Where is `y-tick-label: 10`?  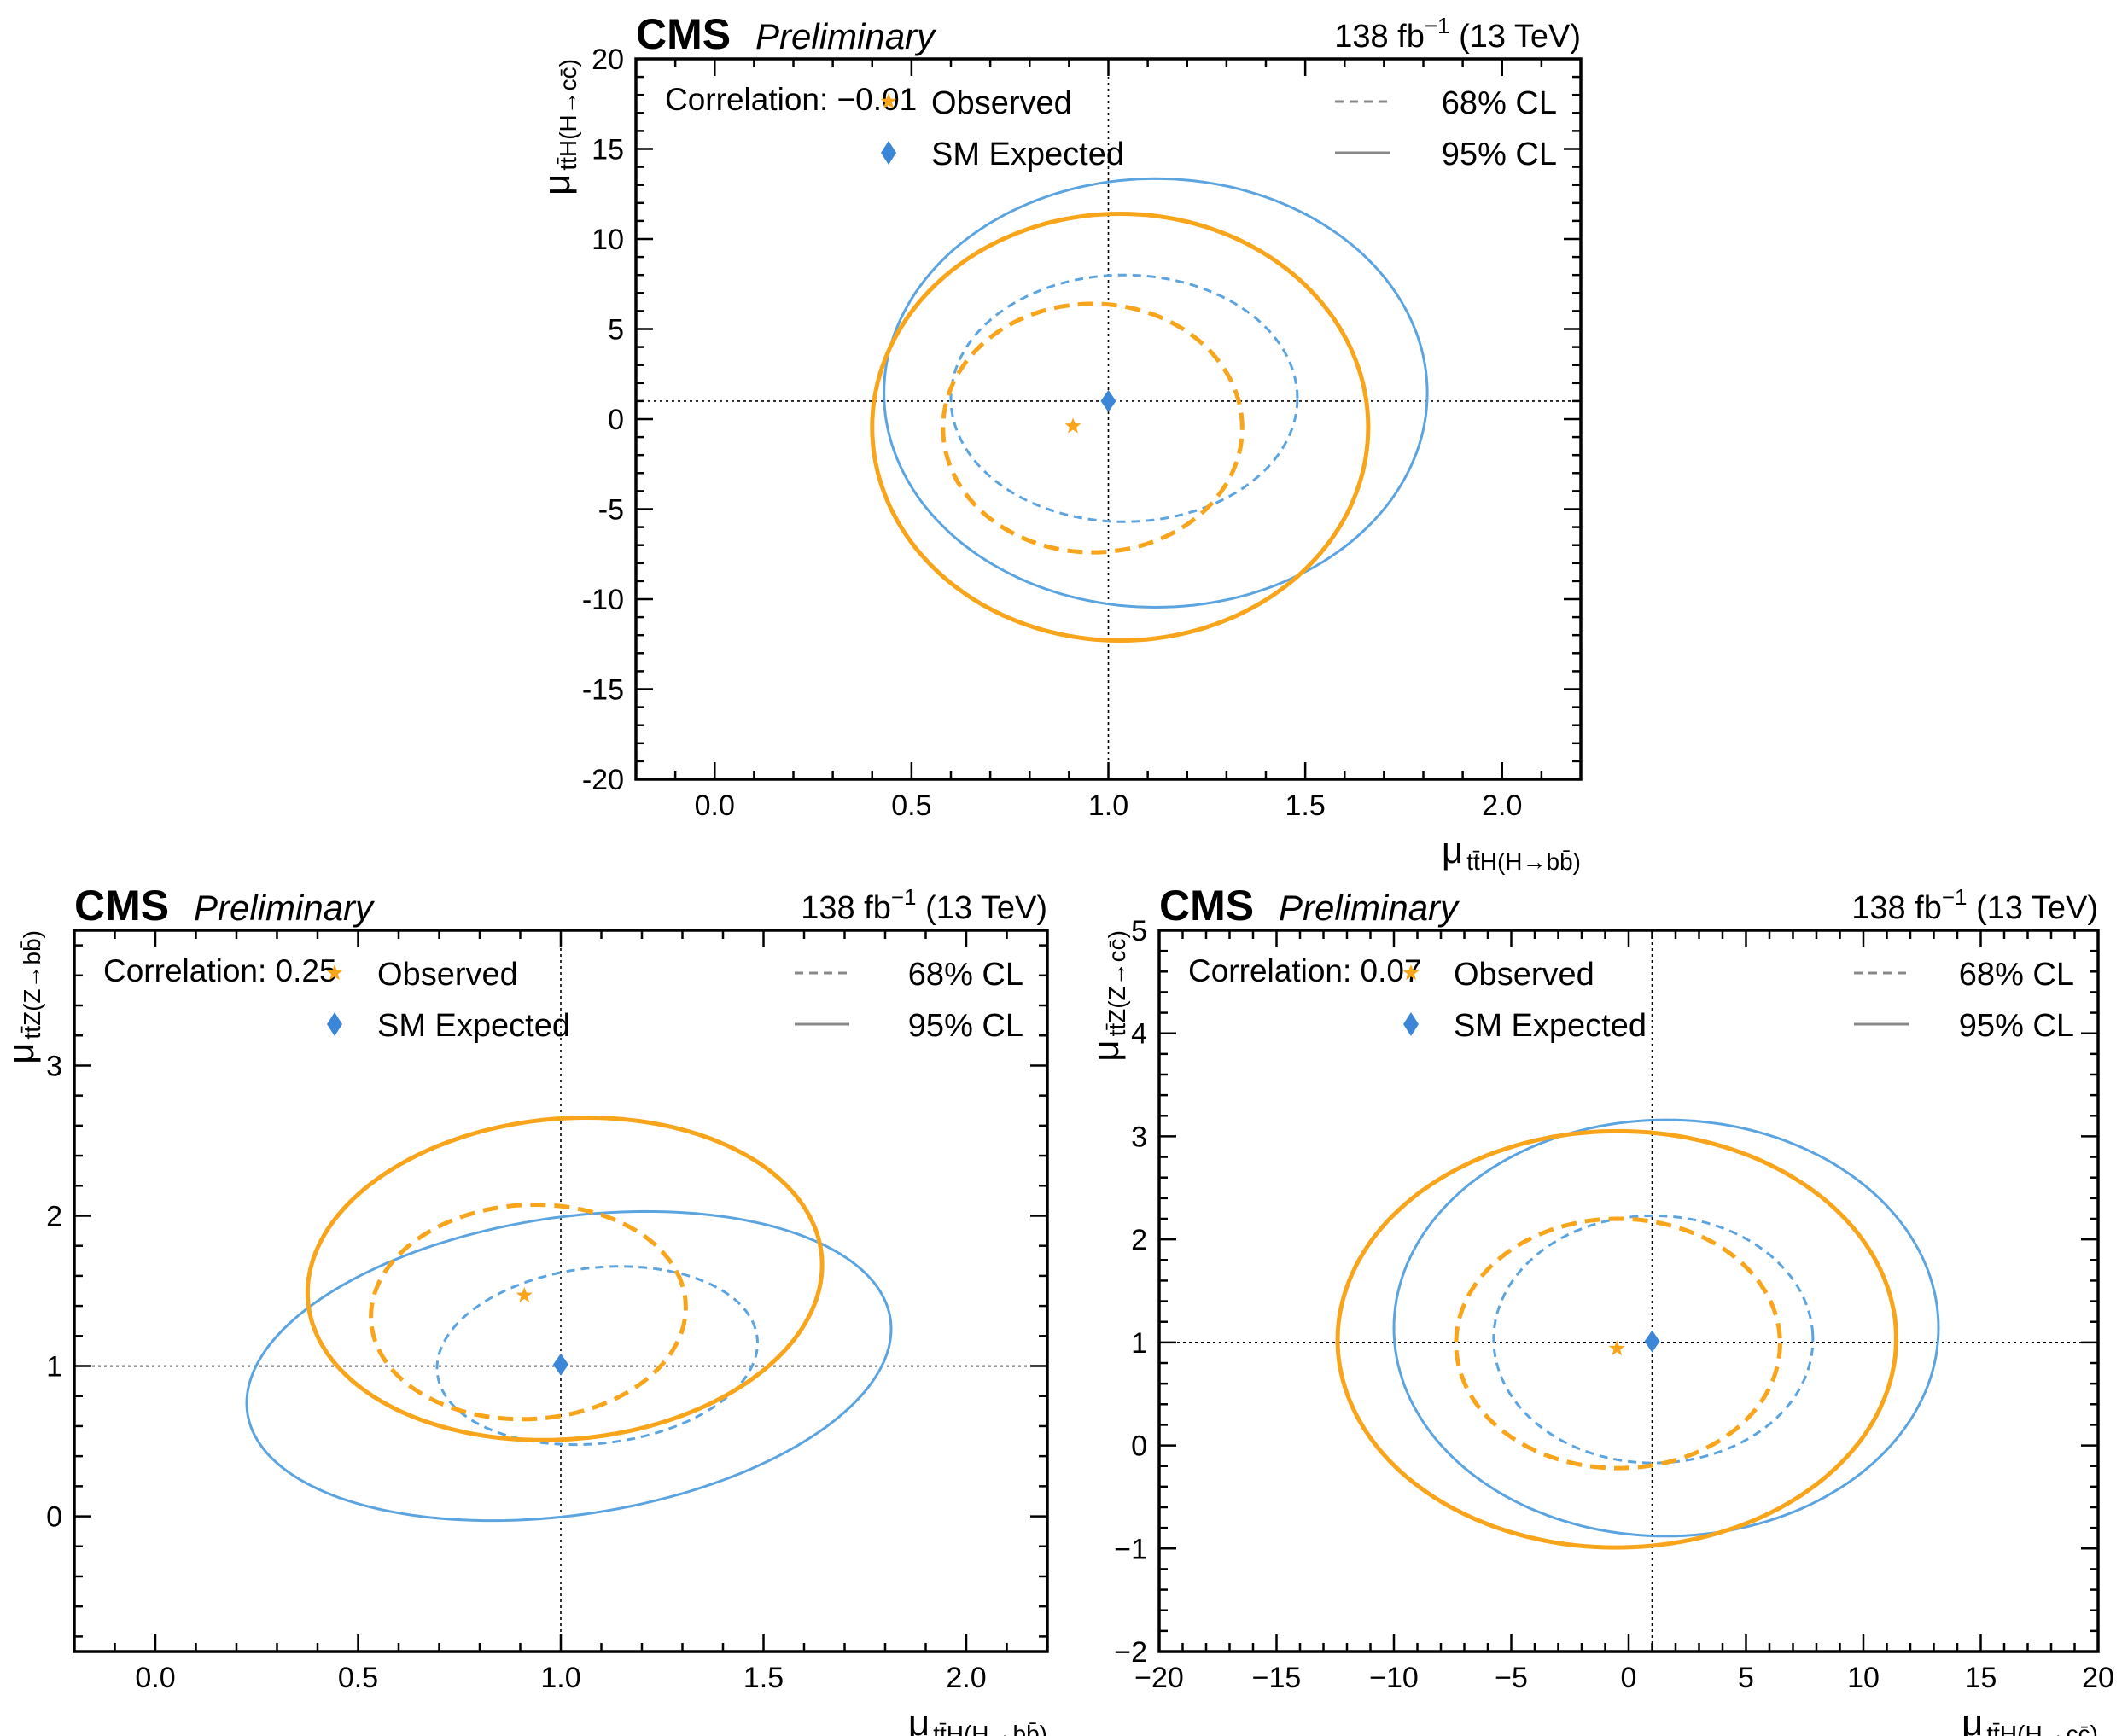 y-tick-label: 10 is located at coordinates (608, 240).